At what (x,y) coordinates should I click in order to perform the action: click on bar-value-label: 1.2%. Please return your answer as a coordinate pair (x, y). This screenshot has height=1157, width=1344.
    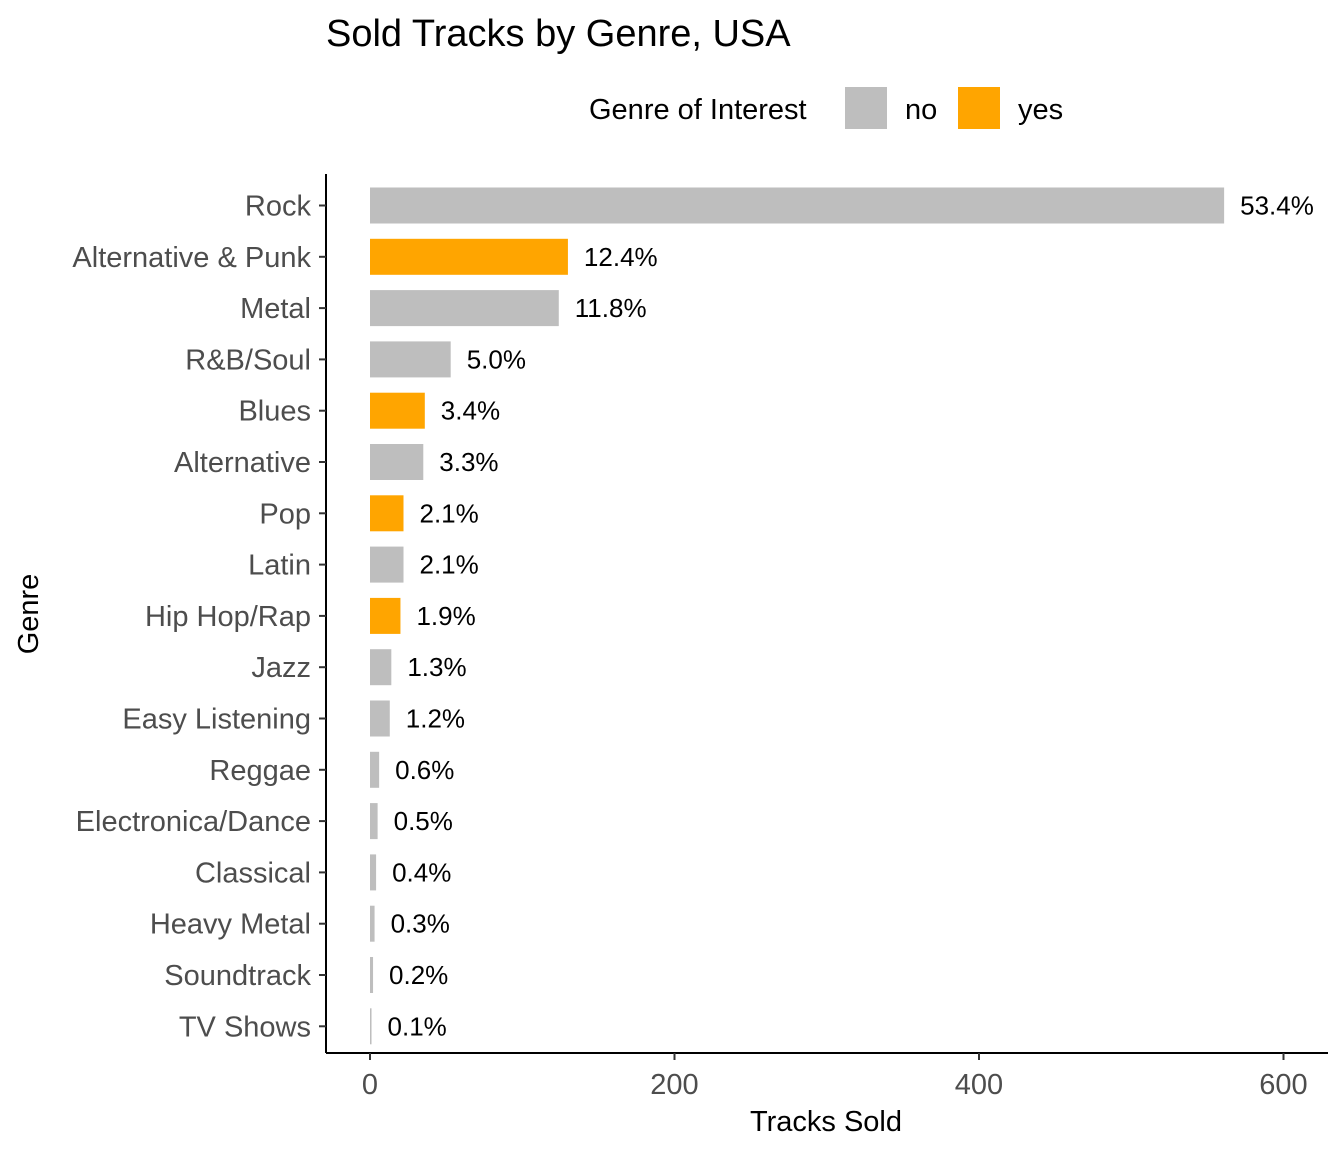
    Looking at the image, I should click on (435, 719).